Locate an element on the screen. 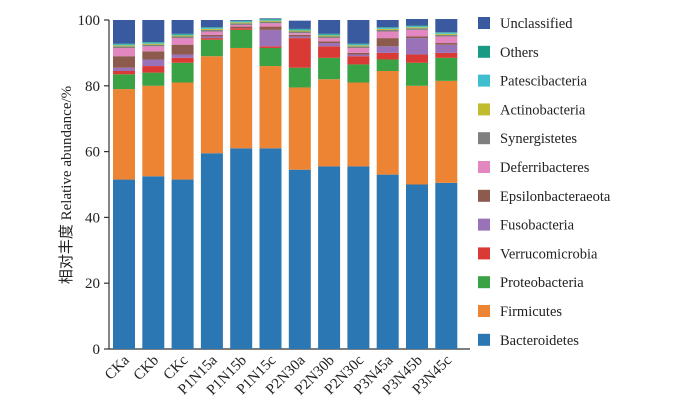 Image resolution: width=700 pixels, height=419 pixels. legend-item: Proteobacteria is located at coordinates (531, 283).